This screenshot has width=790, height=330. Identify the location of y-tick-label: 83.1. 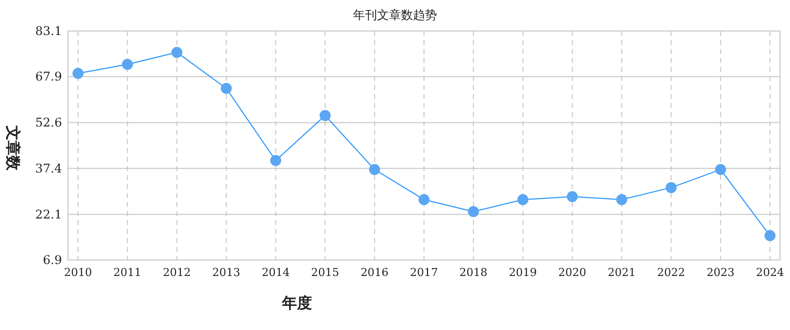
(48, 31).